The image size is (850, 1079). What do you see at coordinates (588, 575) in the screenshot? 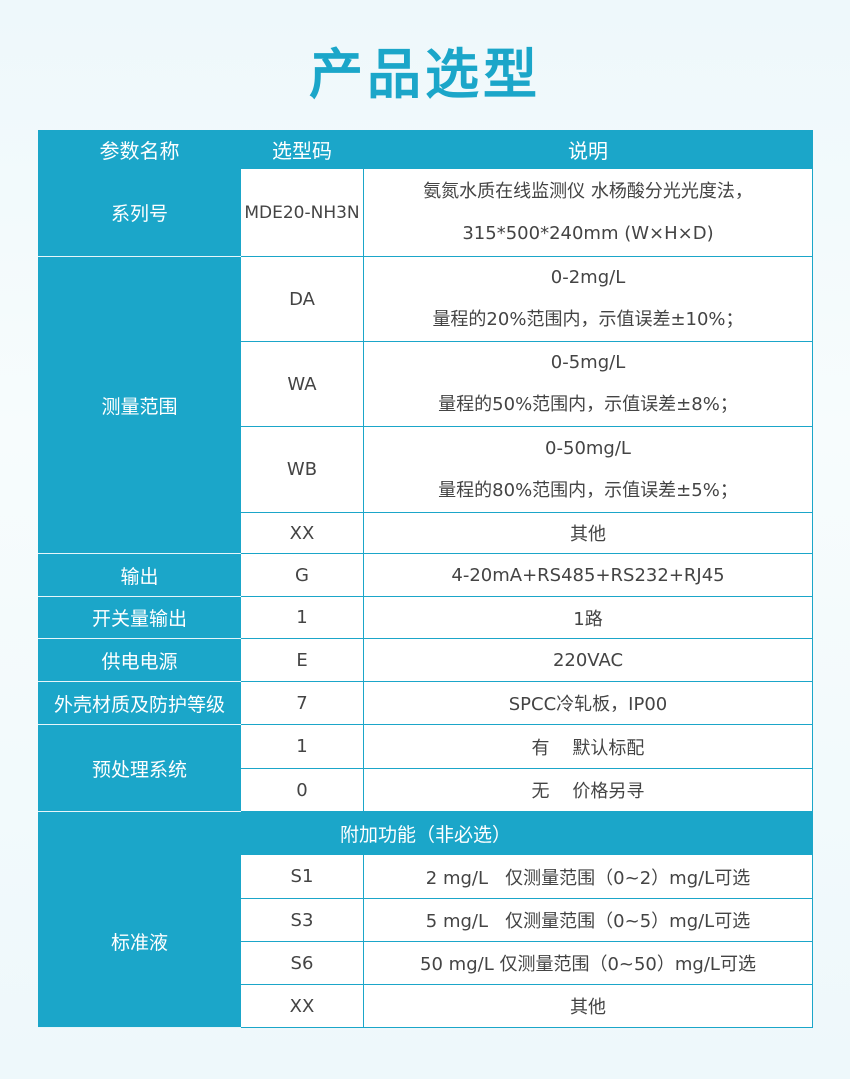
I see `desc-cell: 4-20mA+RS485+RS232+RJ45` at bounding box center [588, 575].